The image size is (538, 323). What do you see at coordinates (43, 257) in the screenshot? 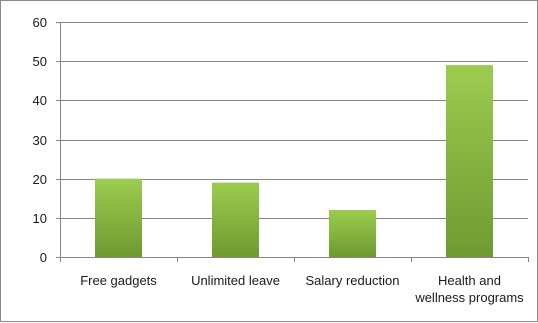
I see `y-tick-label: 0` at bounding box center [43, 257].